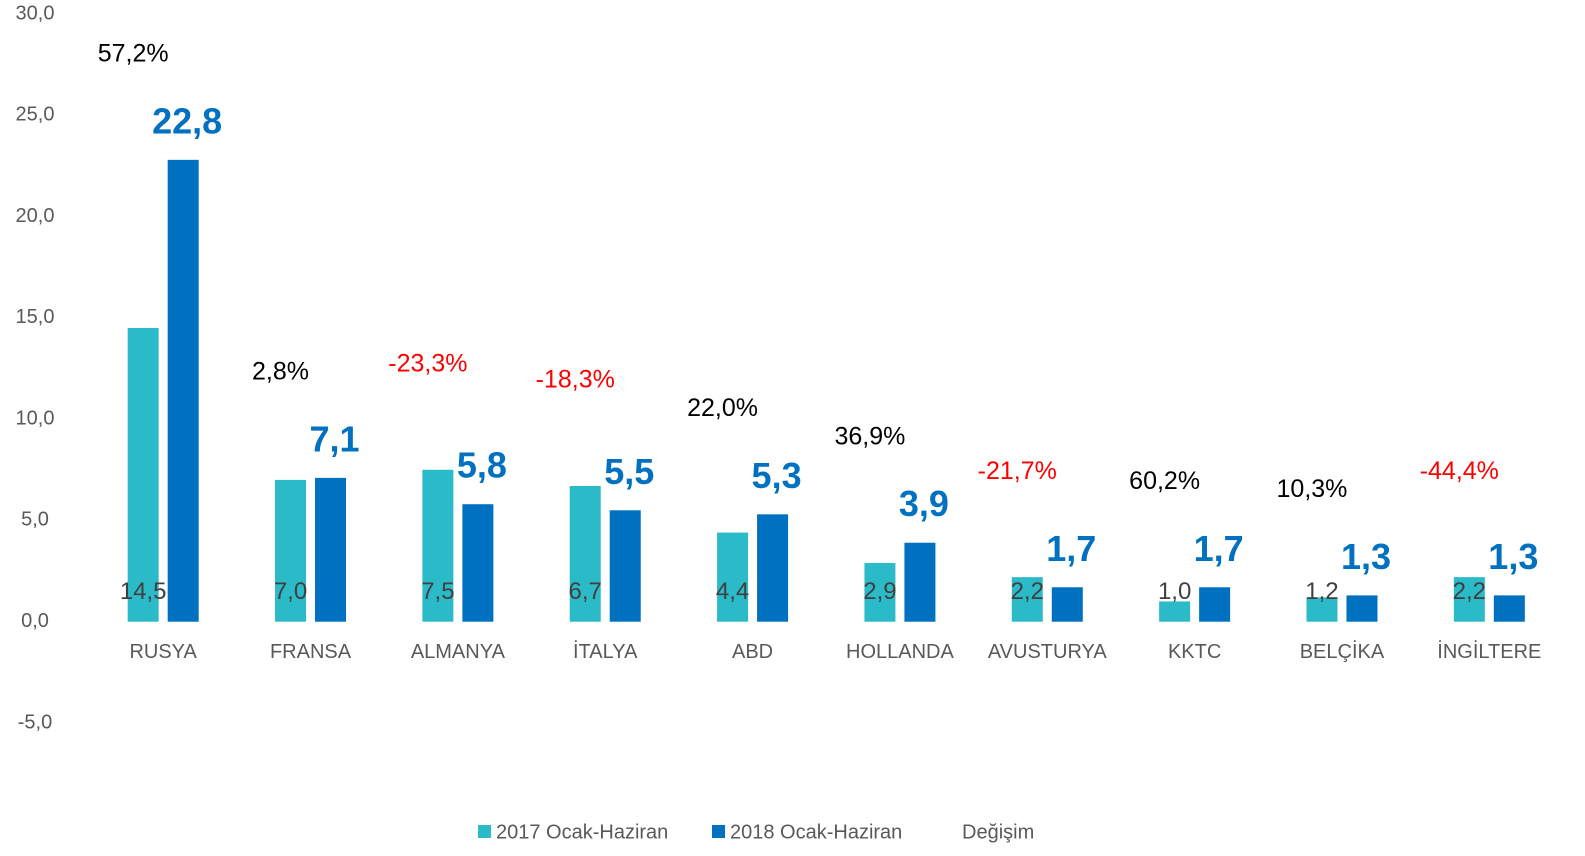 This screenshot has width=1585, height=856. Describe the element at coordinates (290, 591) in the screenshot. I see `value-label: 7,0` at that location.